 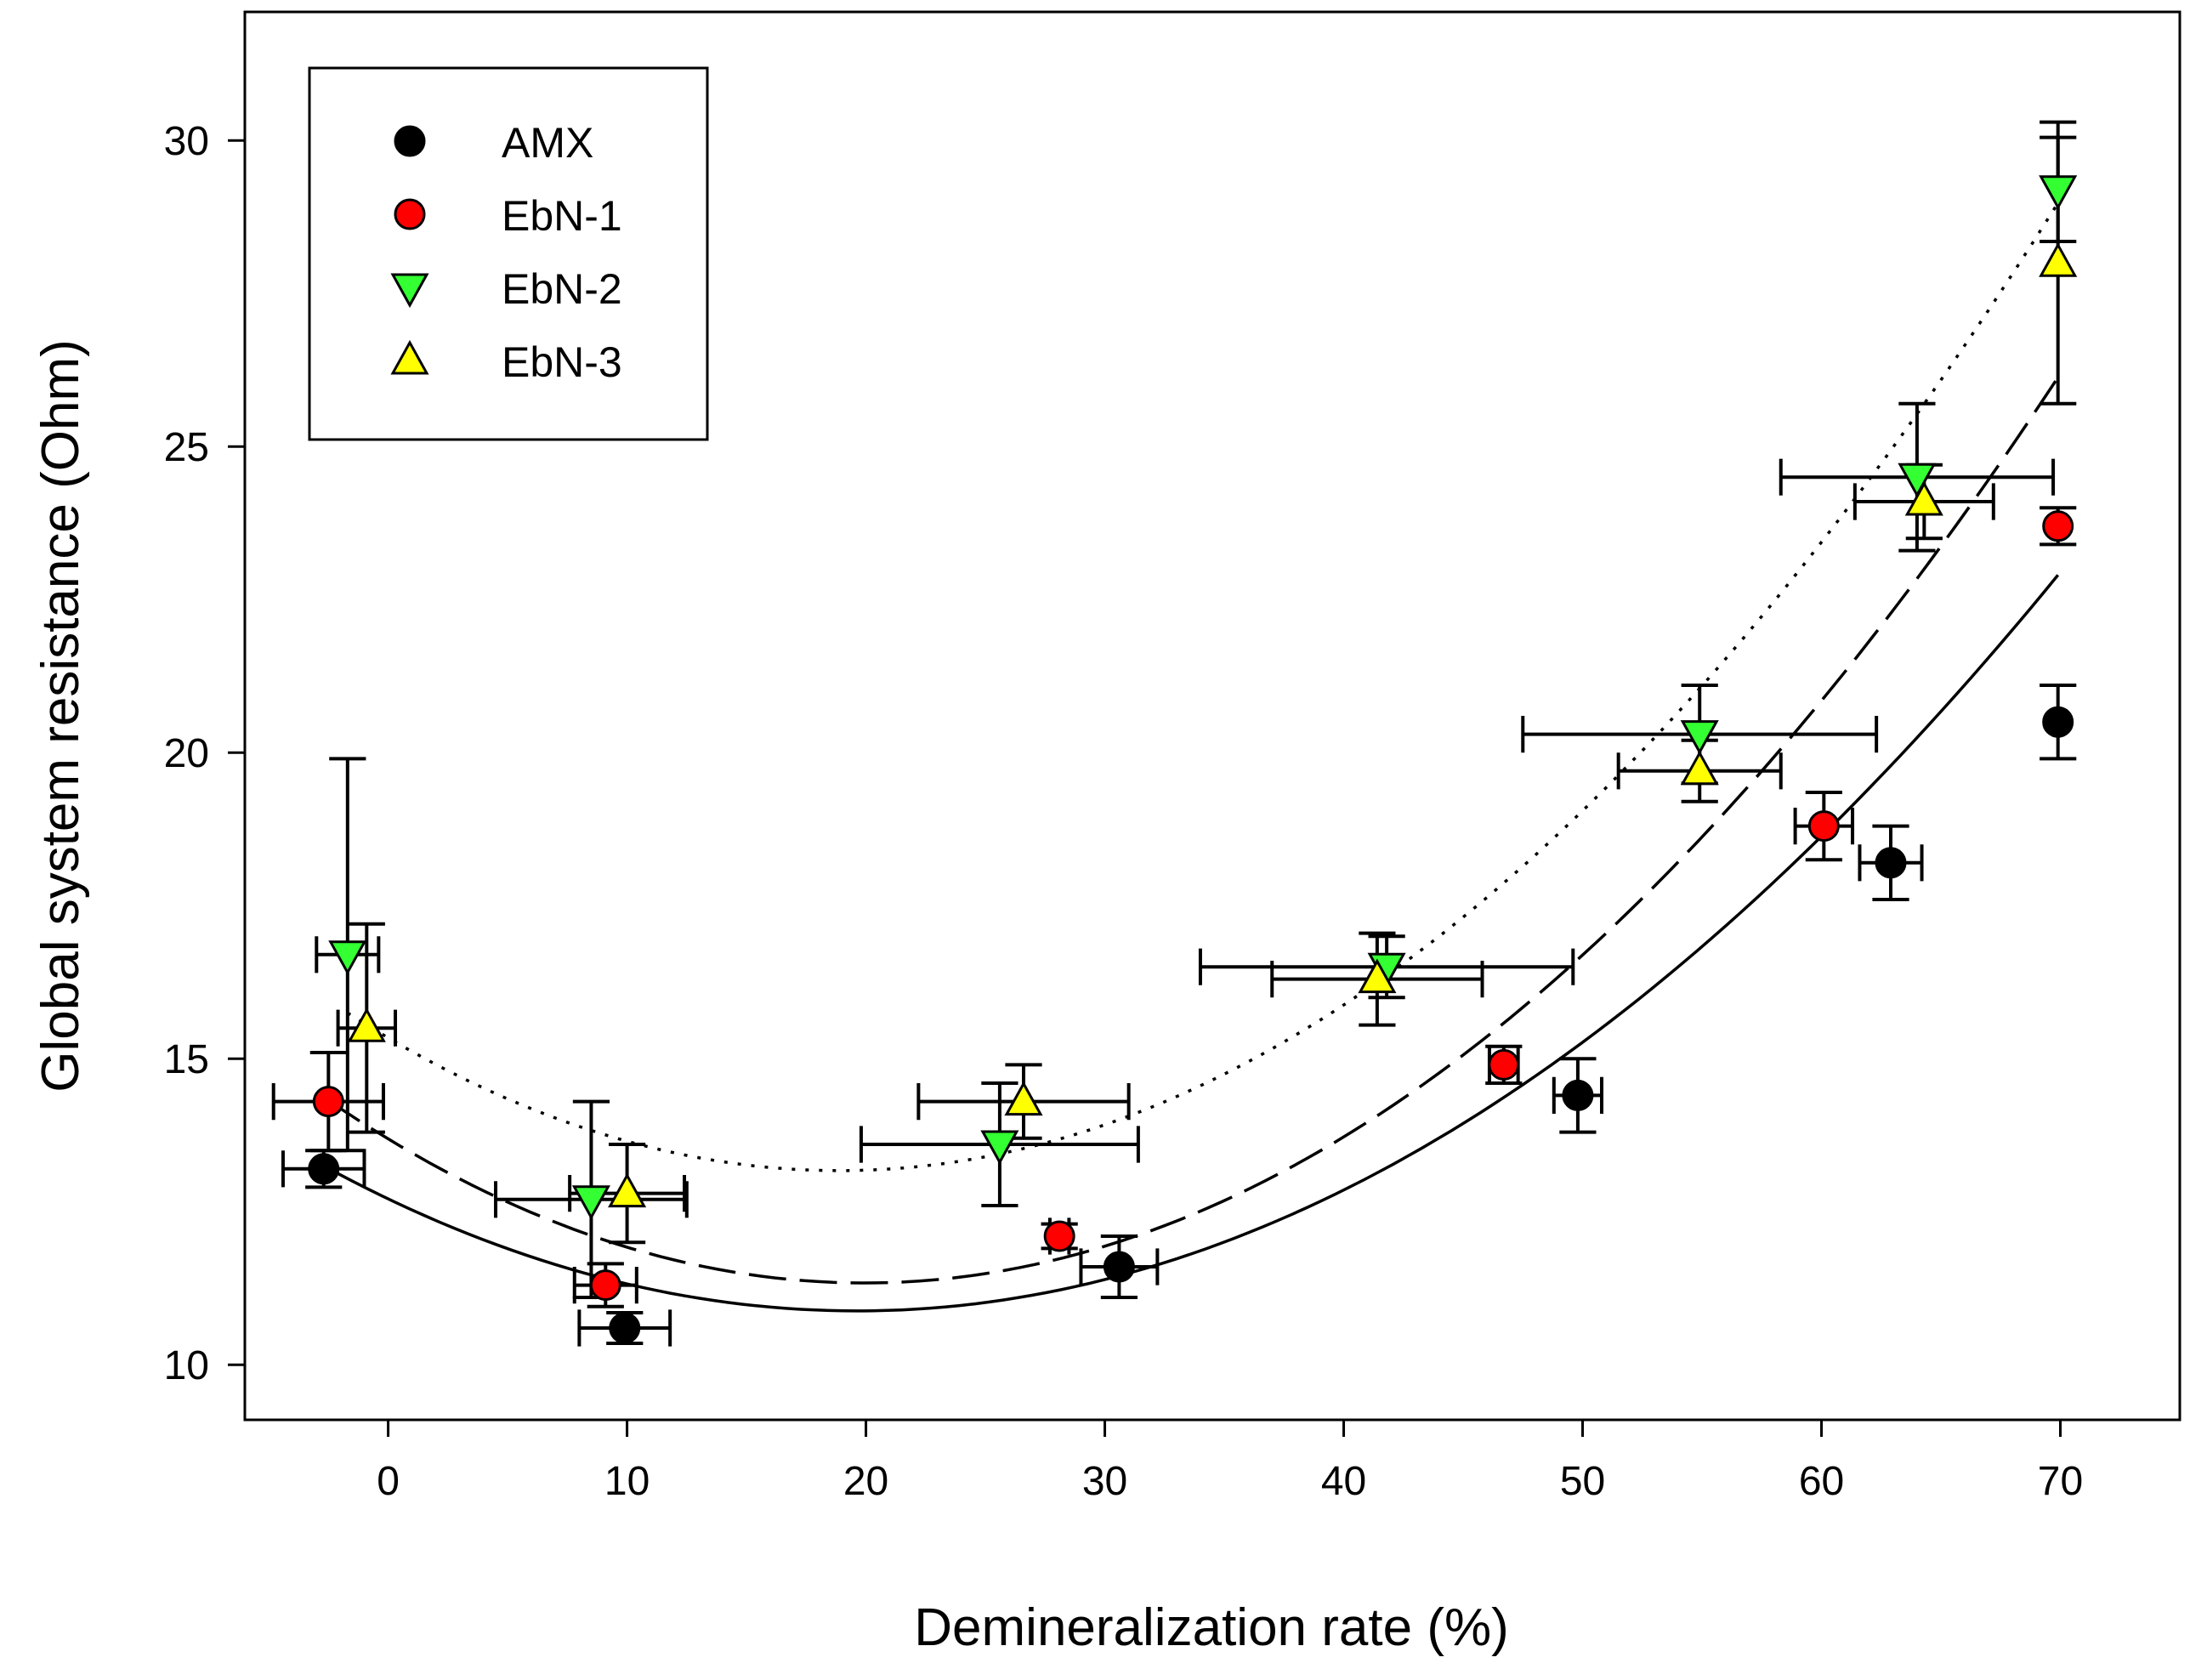 What do you see at coordinates (1582, 1482) in the screenshot?
I see `x-tick-label: 50` at bounding box center [1582, 1482].